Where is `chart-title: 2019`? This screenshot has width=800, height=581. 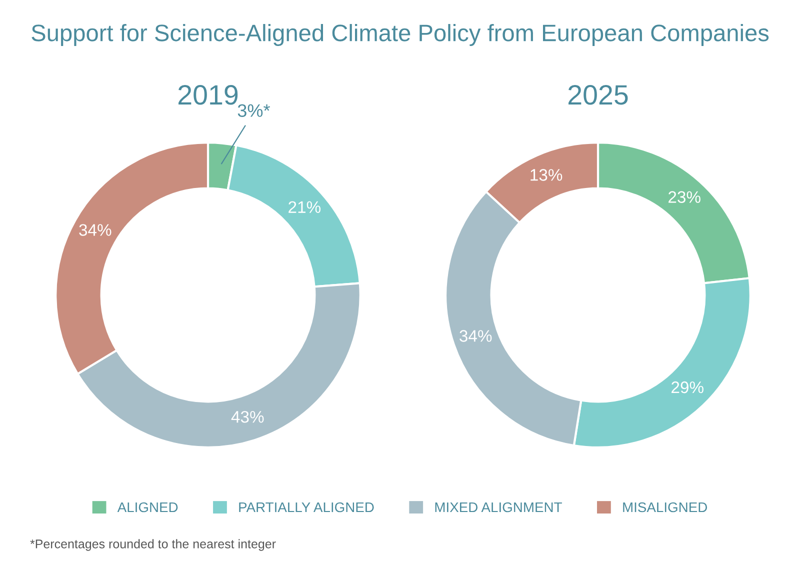
chart-title: 2019 is located at coordinates (208, 95).